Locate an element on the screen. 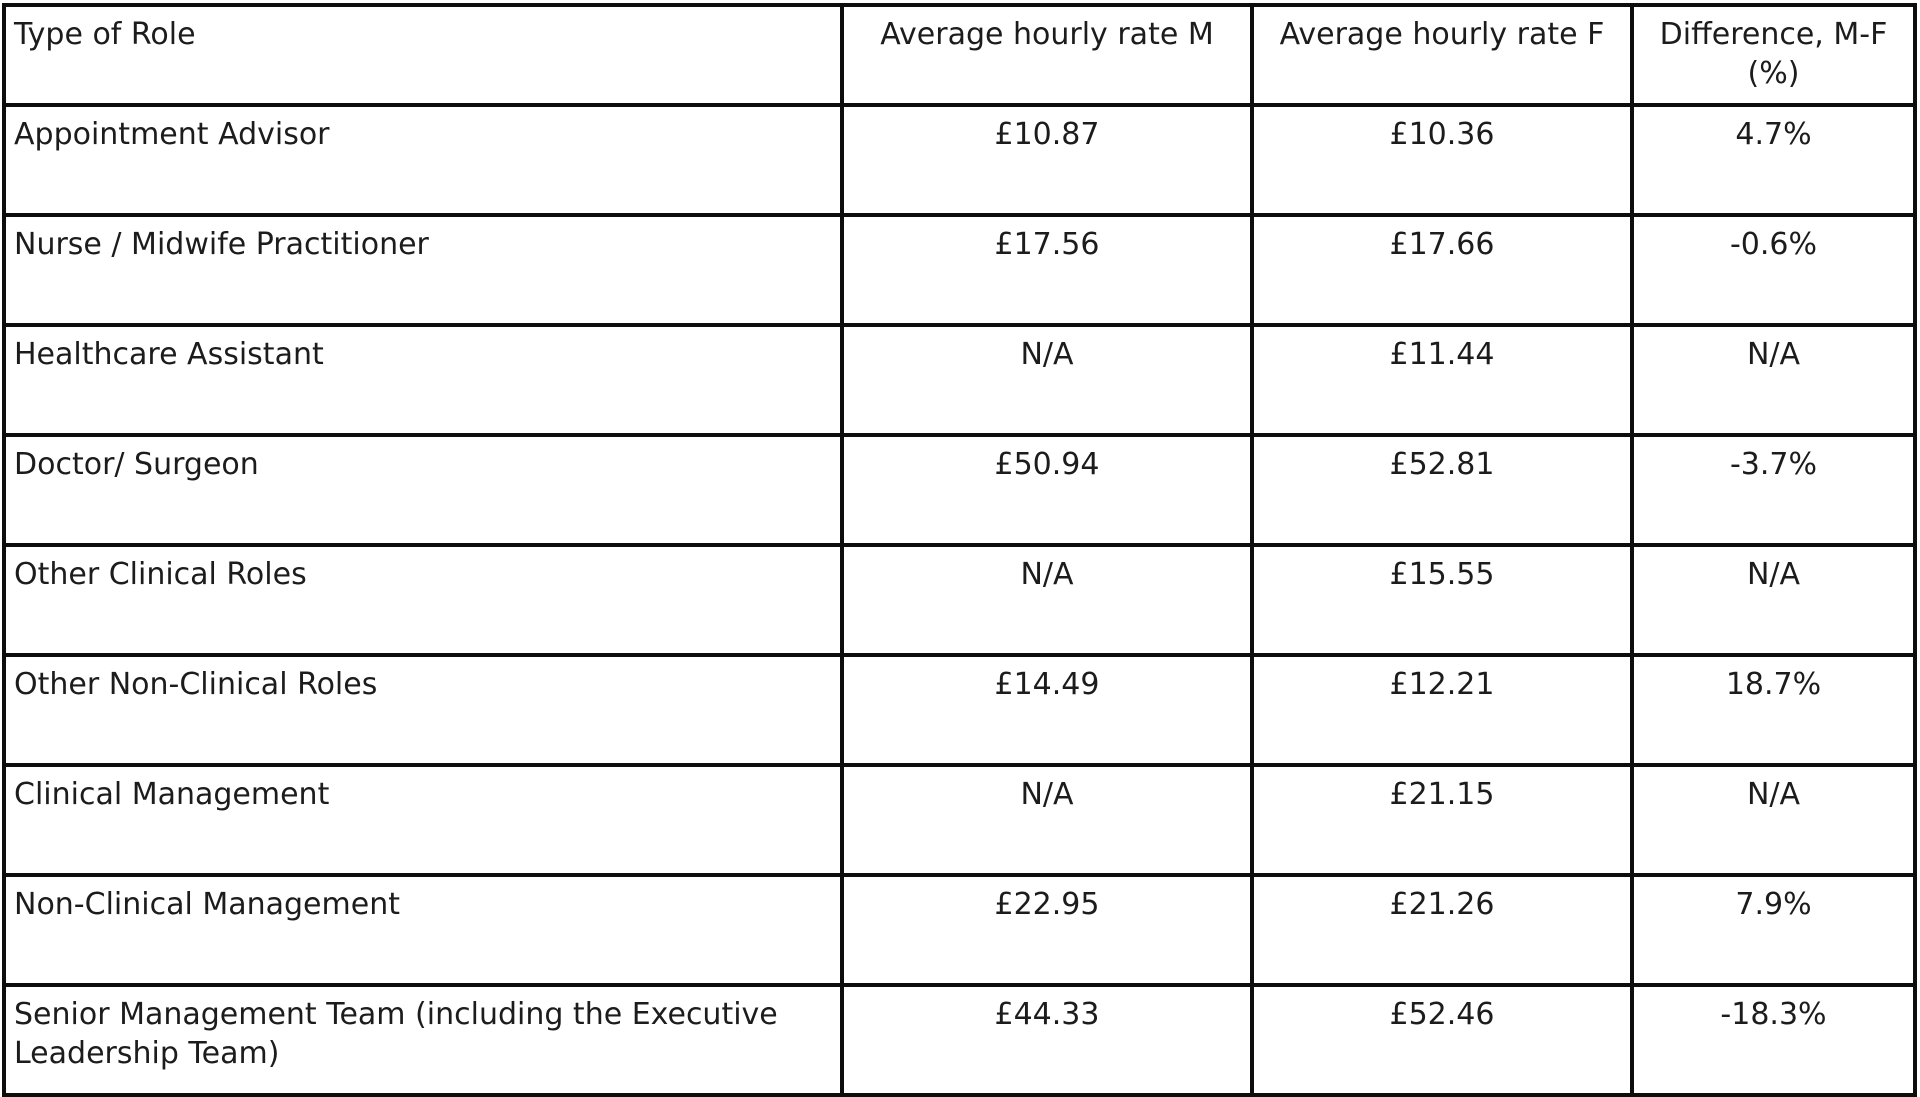 Image resolution: width=1920 pixels, height=1097 pixels. rate-f-cell: £52.46 is located at coordinates (1442, 1040).